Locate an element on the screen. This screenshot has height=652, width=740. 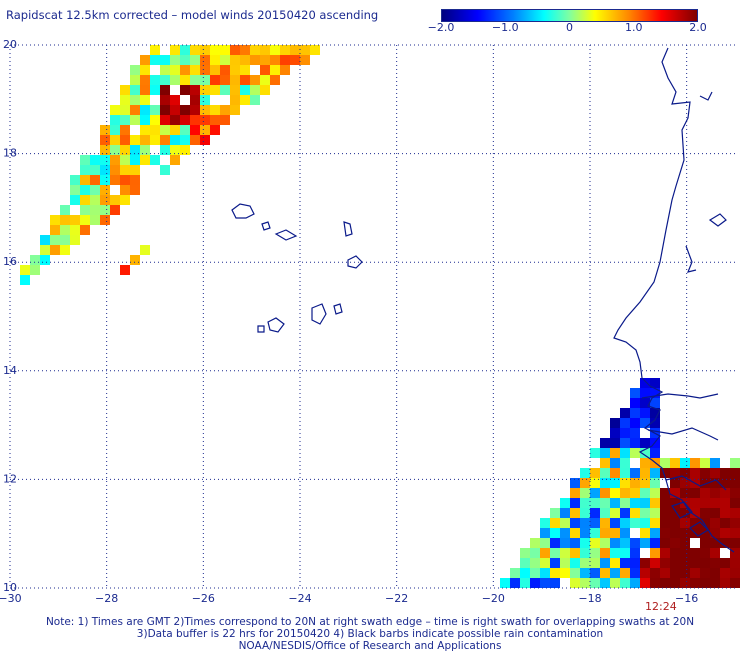
latitude-tick-label: 10 is located at coordinates (10, 587).